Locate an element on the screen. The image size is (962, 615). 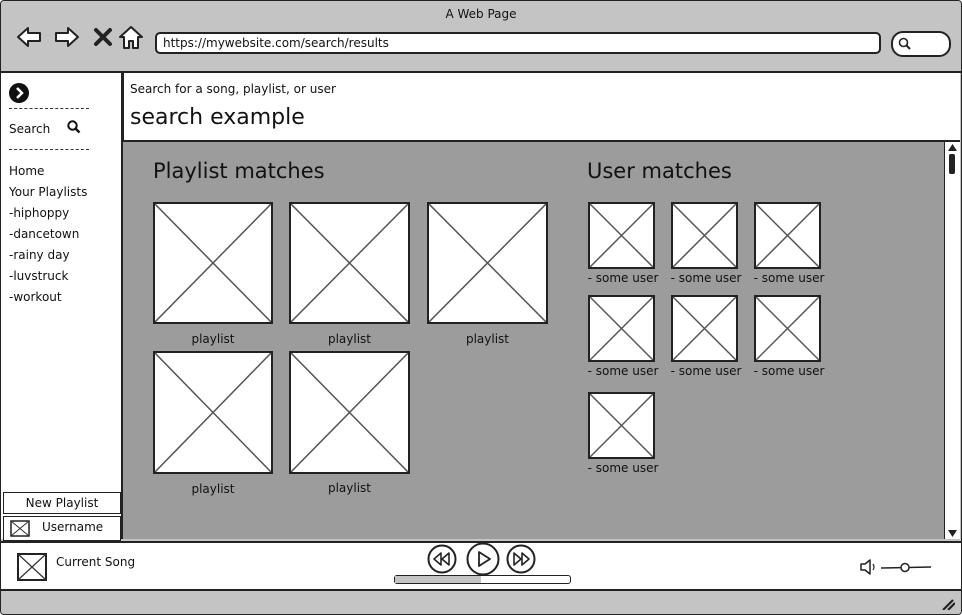
forward-arrow-icon is located at coordinates (67, 37).